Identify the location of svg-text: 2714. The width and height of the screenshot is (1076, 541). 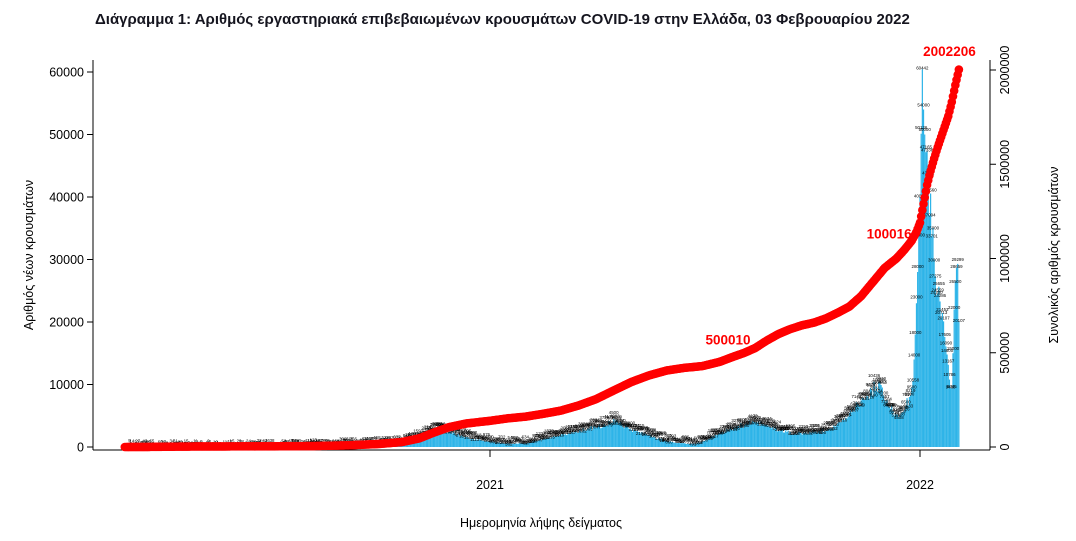
(733, 429).